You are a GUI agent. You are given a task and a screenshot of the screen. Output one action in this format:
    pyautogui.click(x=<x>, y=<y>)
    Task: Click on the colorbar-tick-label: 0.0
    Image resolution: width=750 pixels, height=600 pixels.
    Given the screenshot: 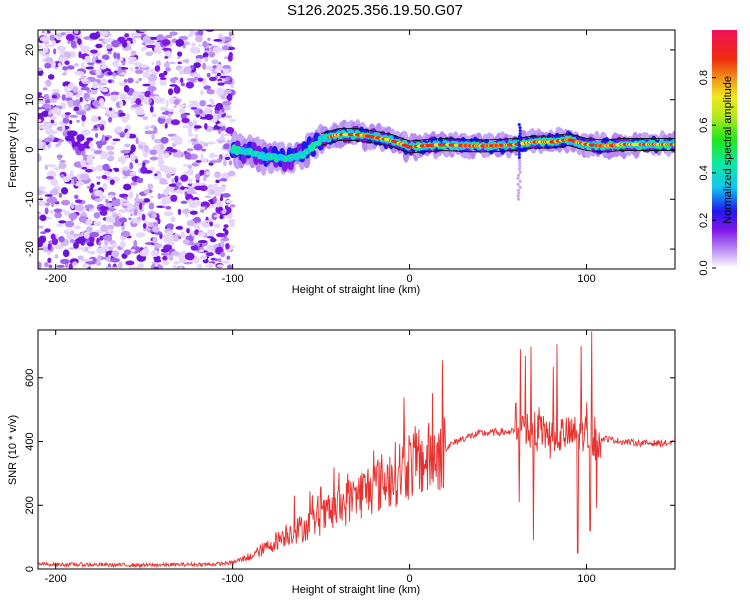 What is the action you would take?
    pyautogui.click(x=704, y=267)
    